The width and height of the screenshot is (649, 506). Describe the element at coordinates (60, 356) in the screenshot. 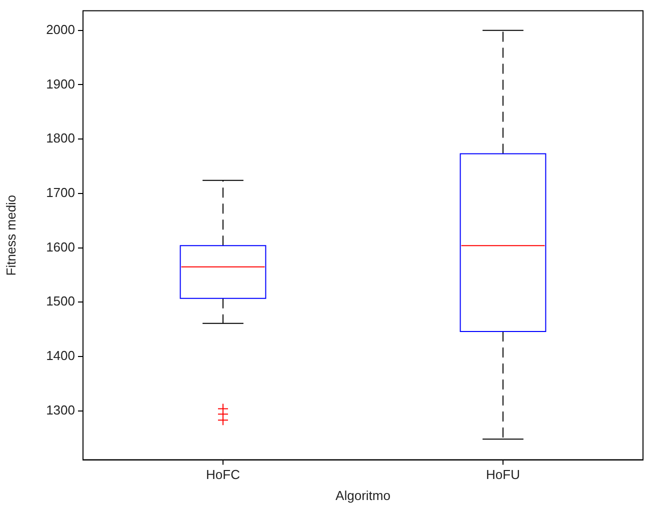

I see `y-tick-label: 1400` at that location.